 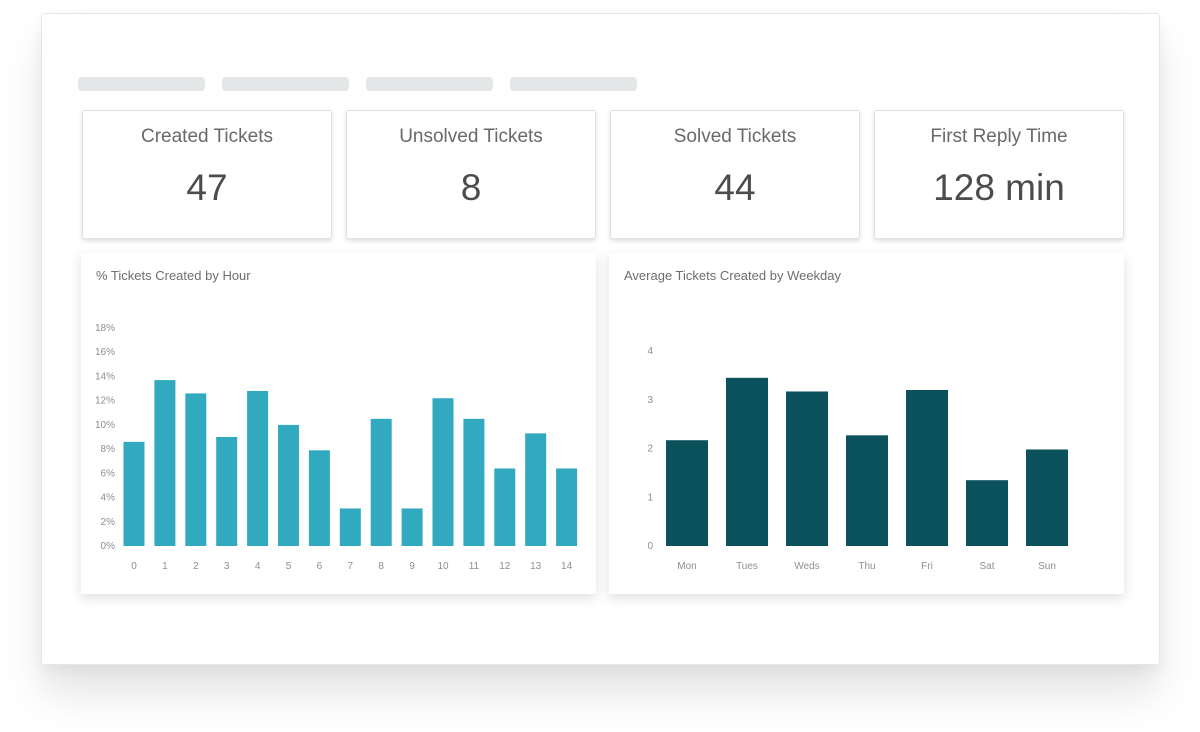 What do you see at coordinates (227, 566) in the screenshot?
I see `x-tick-label: 3` at bounding box center [227, 566].